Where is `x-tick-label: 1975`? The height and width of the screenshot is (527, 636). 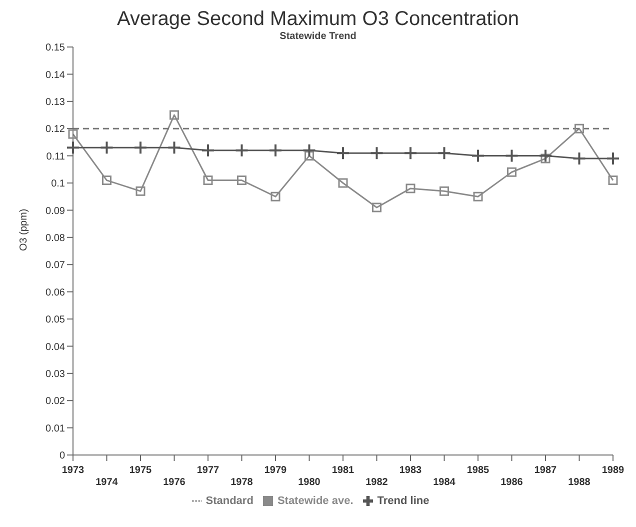 x-tick-label: 1975 is located at coordinates (140, 470).